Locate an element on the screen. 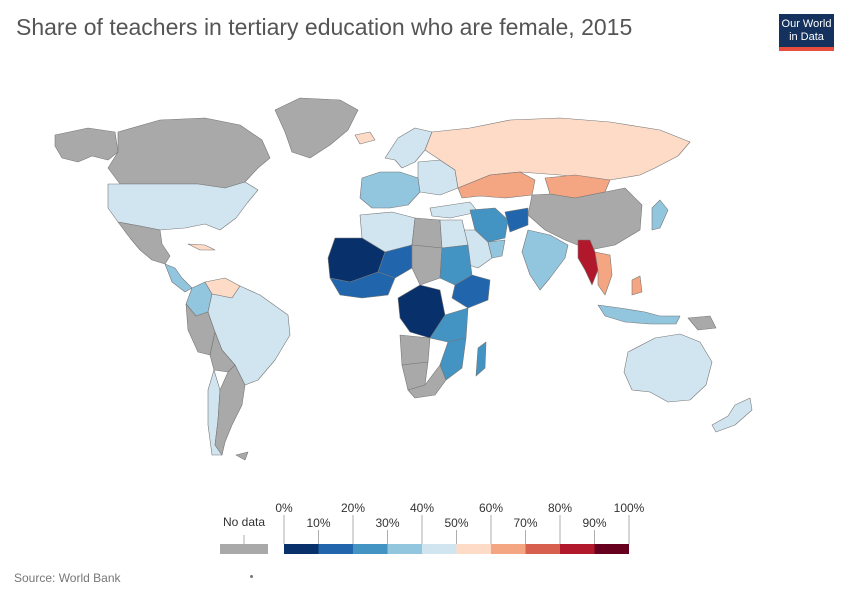 The image size is (850, 600). region-libya is located at coordinates (427, 233).